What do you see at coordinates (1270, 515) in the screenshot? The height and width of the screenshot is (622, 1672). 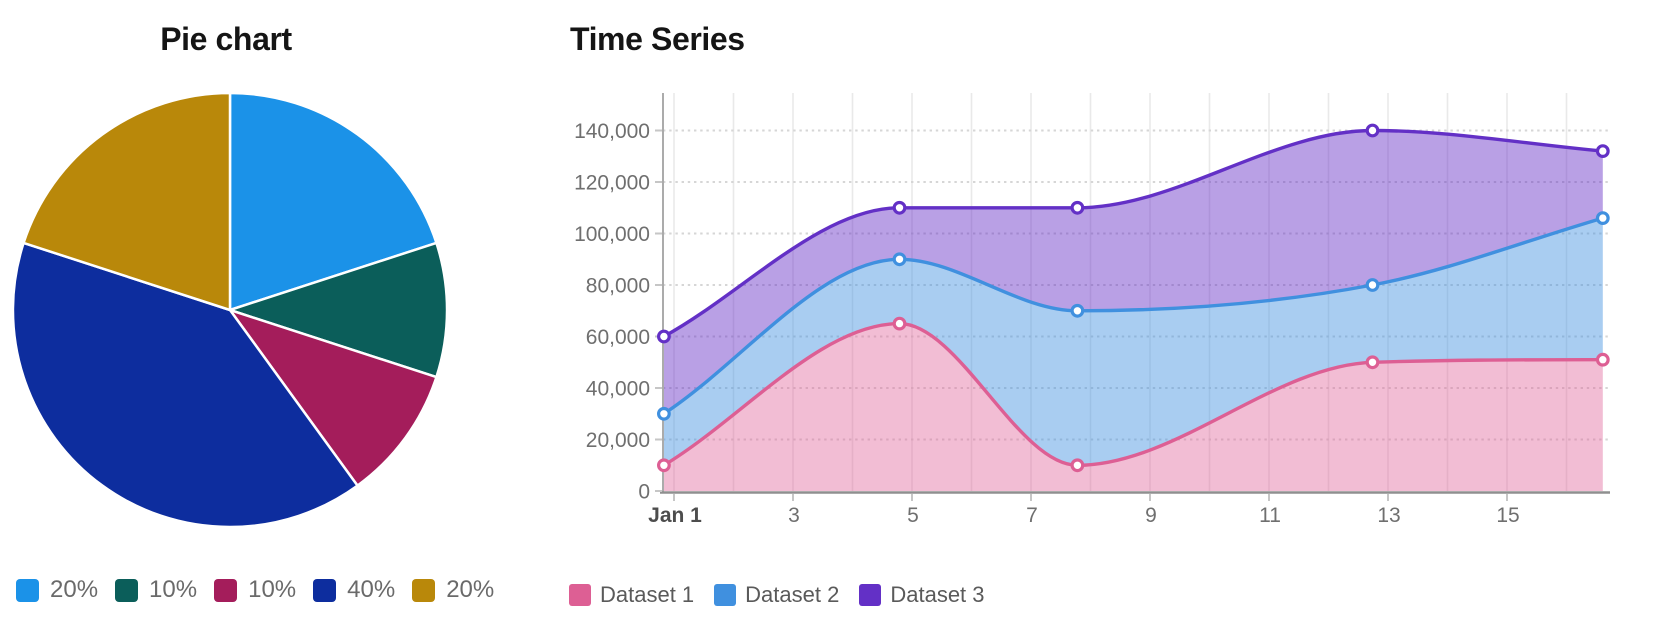 I see `x-axis-label: 11` at bounding box center [1270, 515].